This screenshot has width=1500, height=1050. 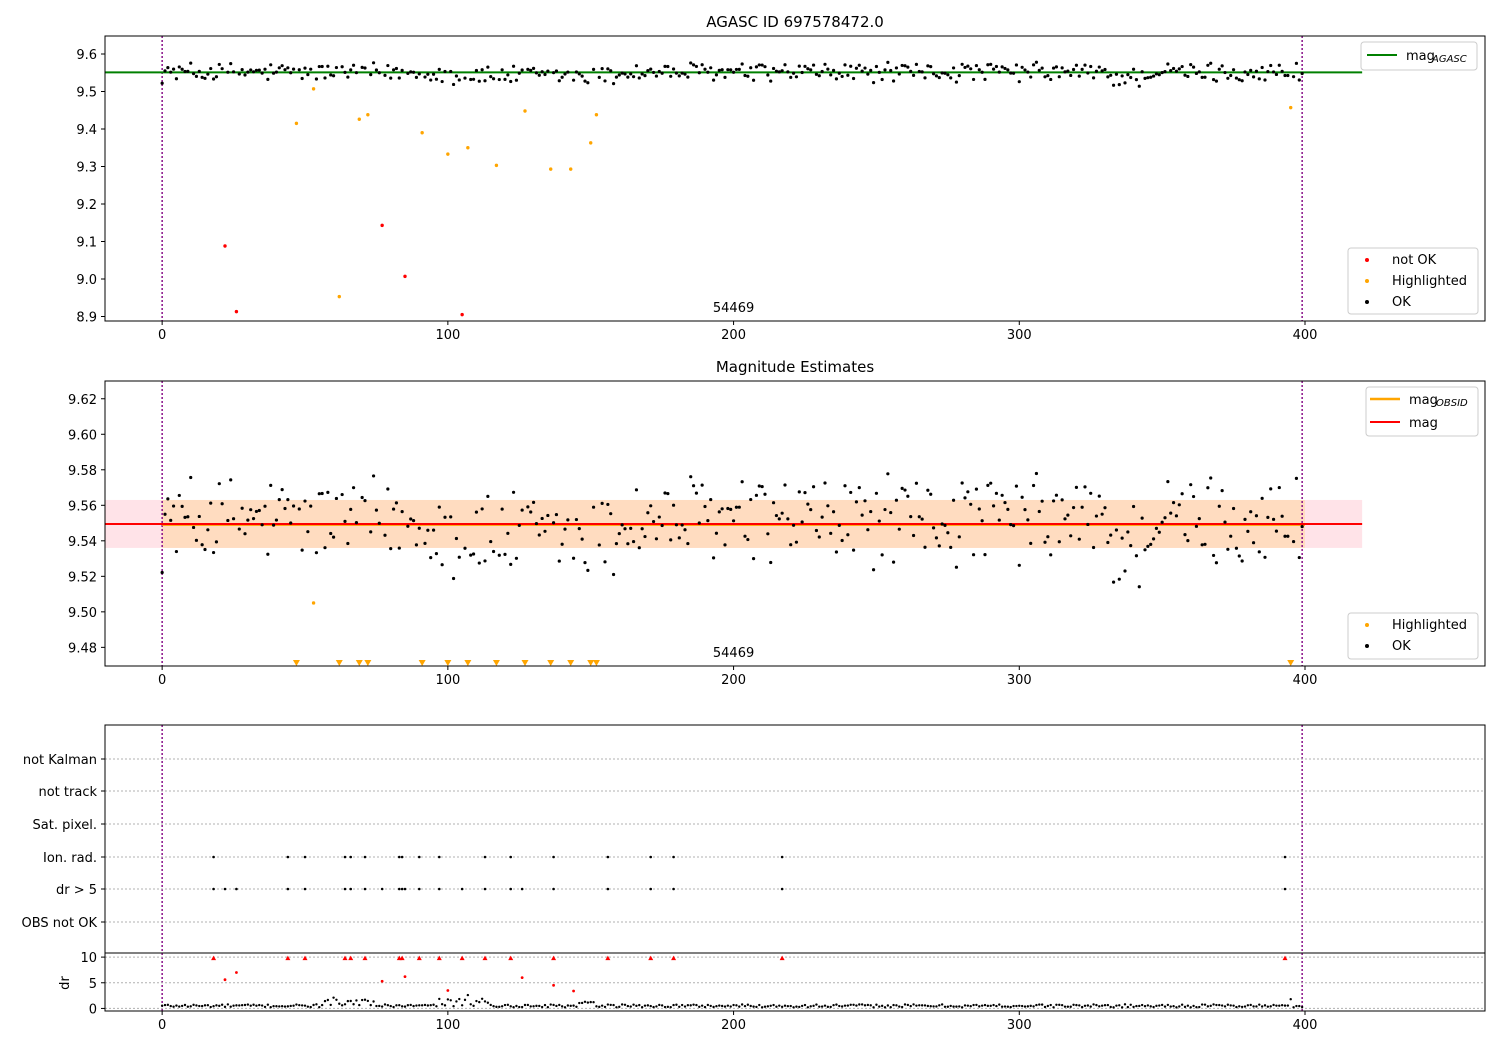 I want to click on y-tick-label: 9.0, so click(x=86, y=280).